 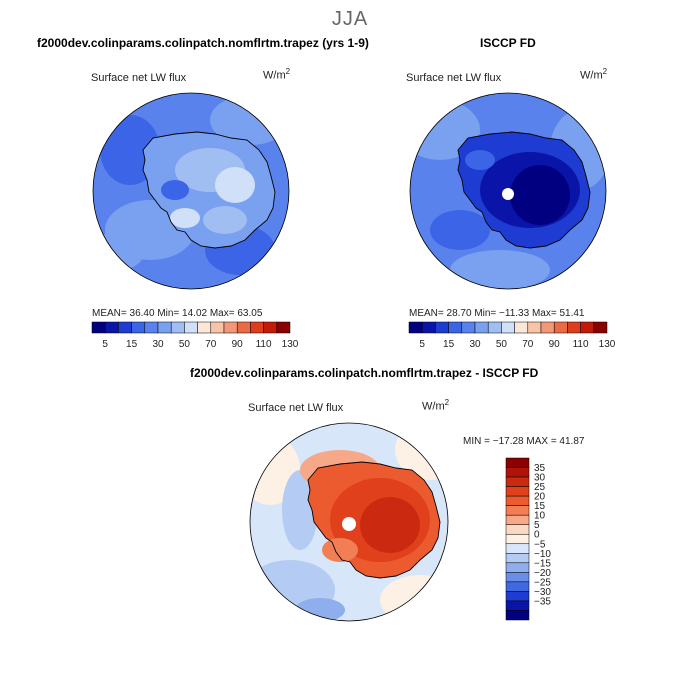 I want to click on colorbar-model-tick-label: 130, so click(x=290, y=344).